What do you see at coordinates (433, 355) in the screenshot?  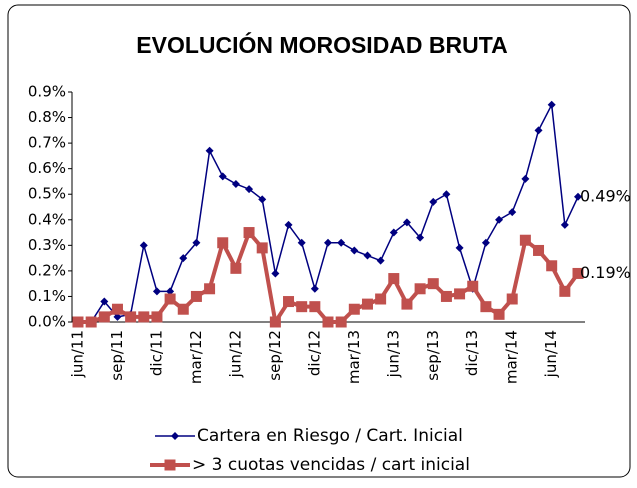 I see `x-tick-label: sep/13` at bounding box center [433, 355].